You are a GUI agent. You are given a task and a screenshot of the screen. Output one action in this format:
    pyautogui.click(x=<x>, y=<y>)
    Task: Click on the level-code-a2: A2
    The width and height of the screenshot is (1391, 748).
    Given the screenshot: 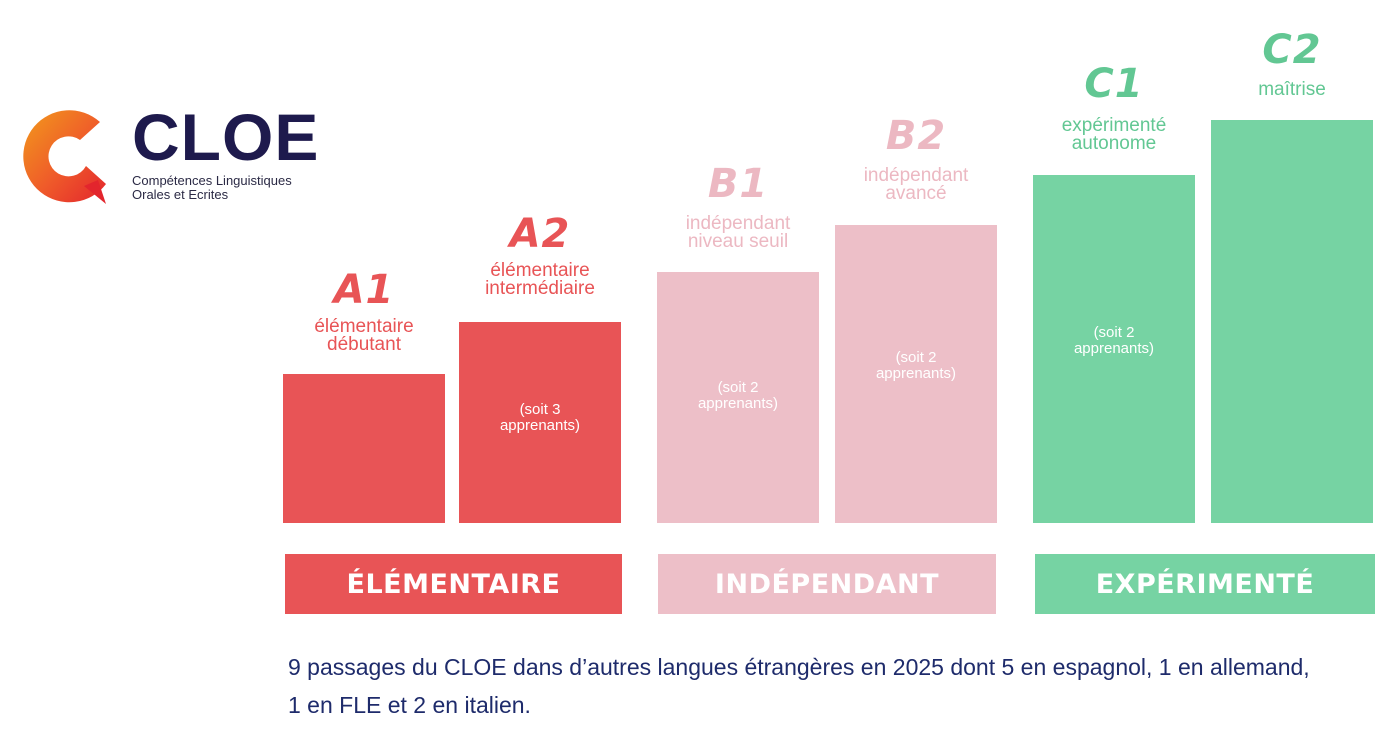 What is the action you would take?
    pyautogui.click(x=540, y=234)
    